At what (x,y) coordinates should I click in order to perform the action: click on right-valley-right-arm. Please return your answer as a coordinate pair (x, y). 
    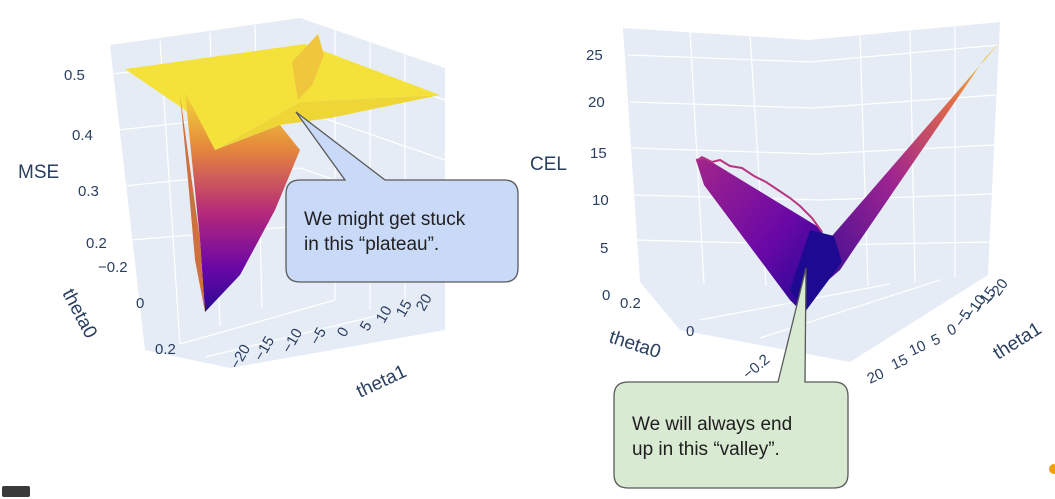
    Looking at the image, I should click on (903, 170).